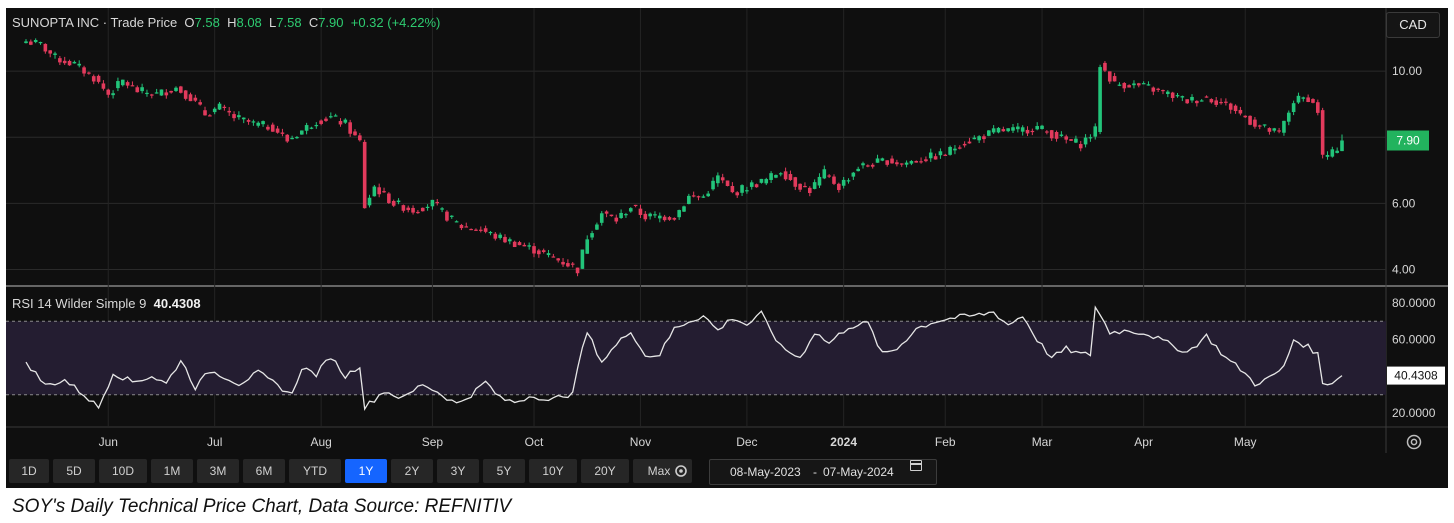 This screenshot has height=523, width=1454. Describe the element at coordinates (289, 22) in the screenshot. I see `low-value: 7.58` at that location.